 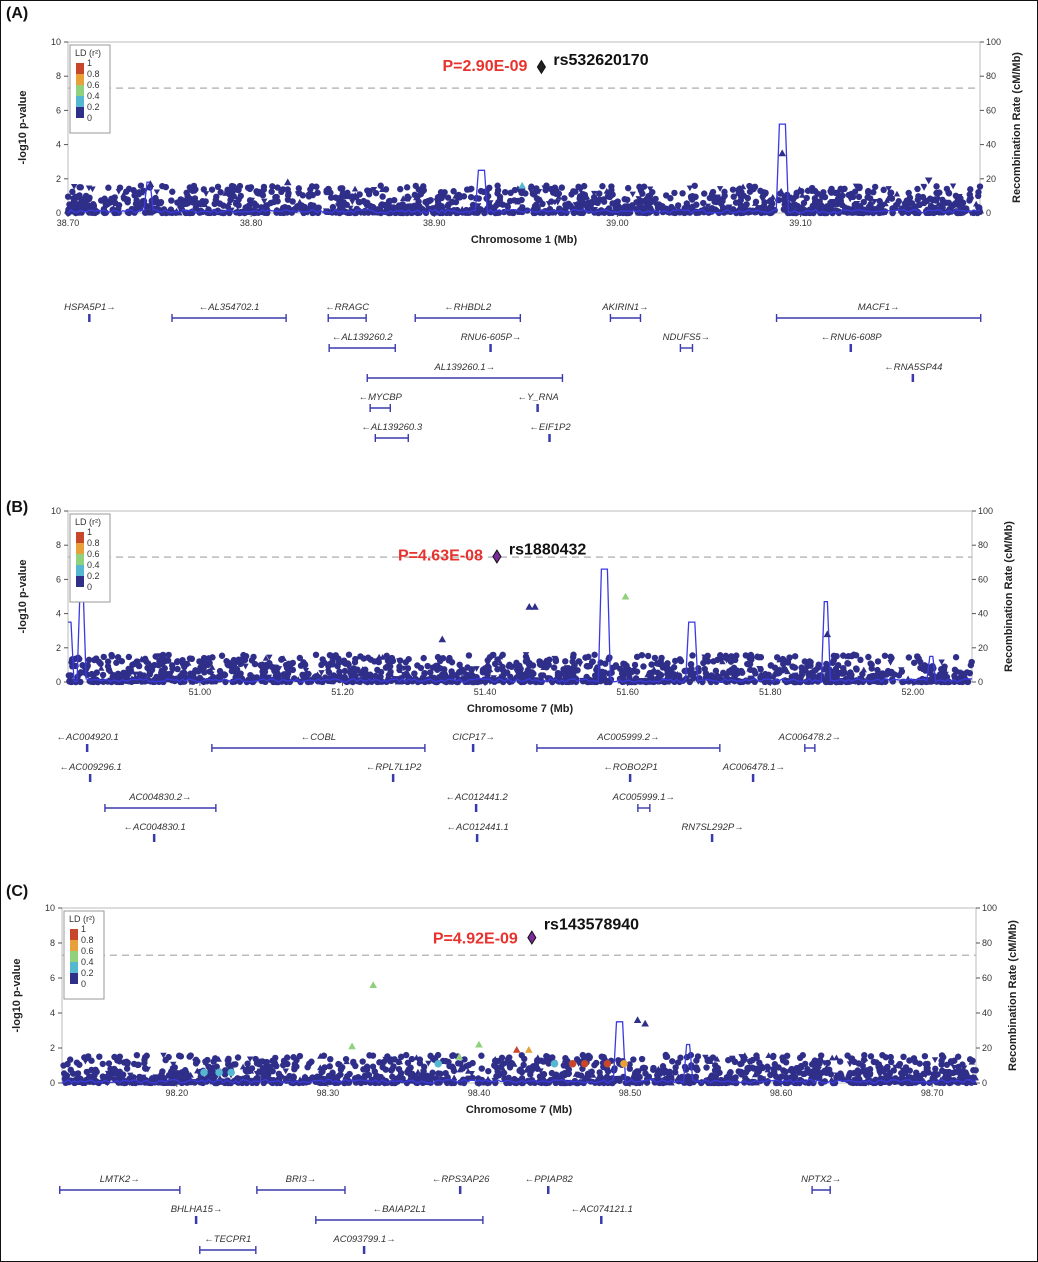 What do you see at coordinates (879, 307) in the screenshot?
I see `gene-label: MACF1→` at bounding box center [879, 307].